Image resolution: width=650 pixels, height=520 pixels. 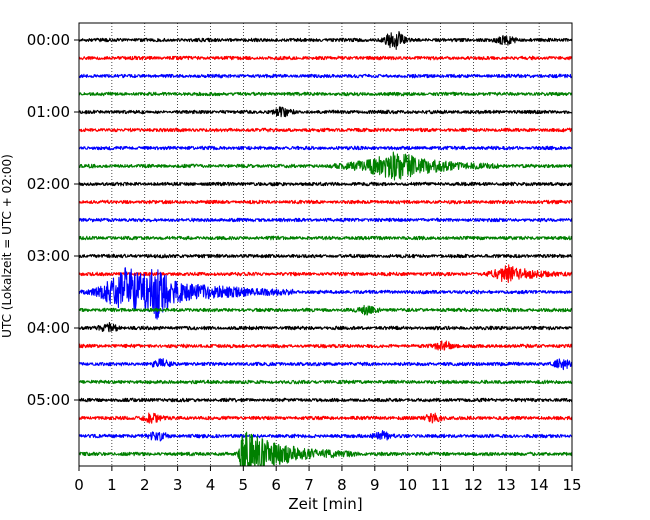 What do you see at coordinates (48, 400) in the screenshot?
I see `y-tick-label: 05:00` at bounding box center [48, 400].